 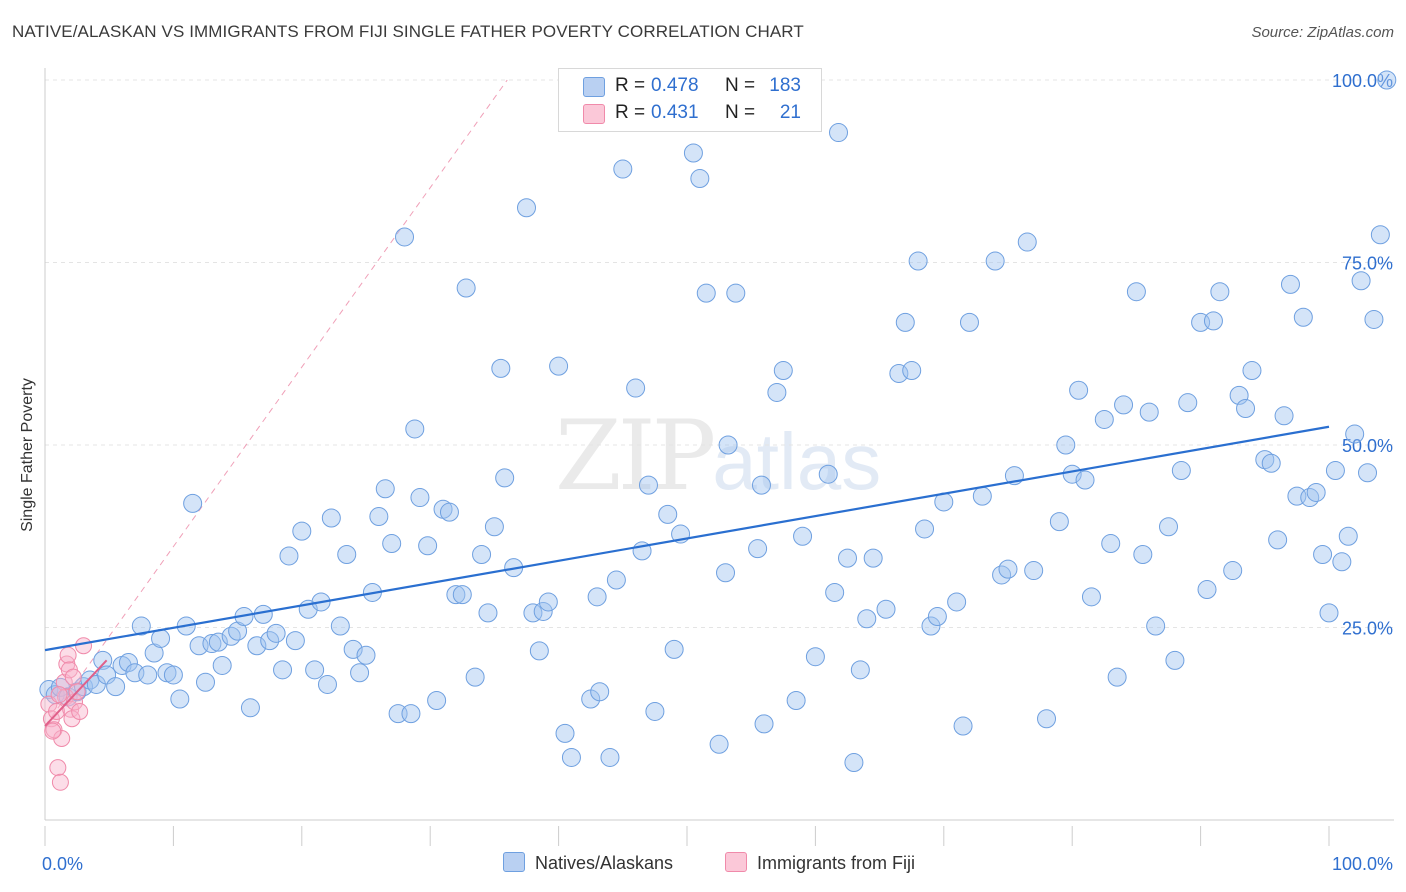 I want to click on fiji-trend-line, so click(x=76, y=693).